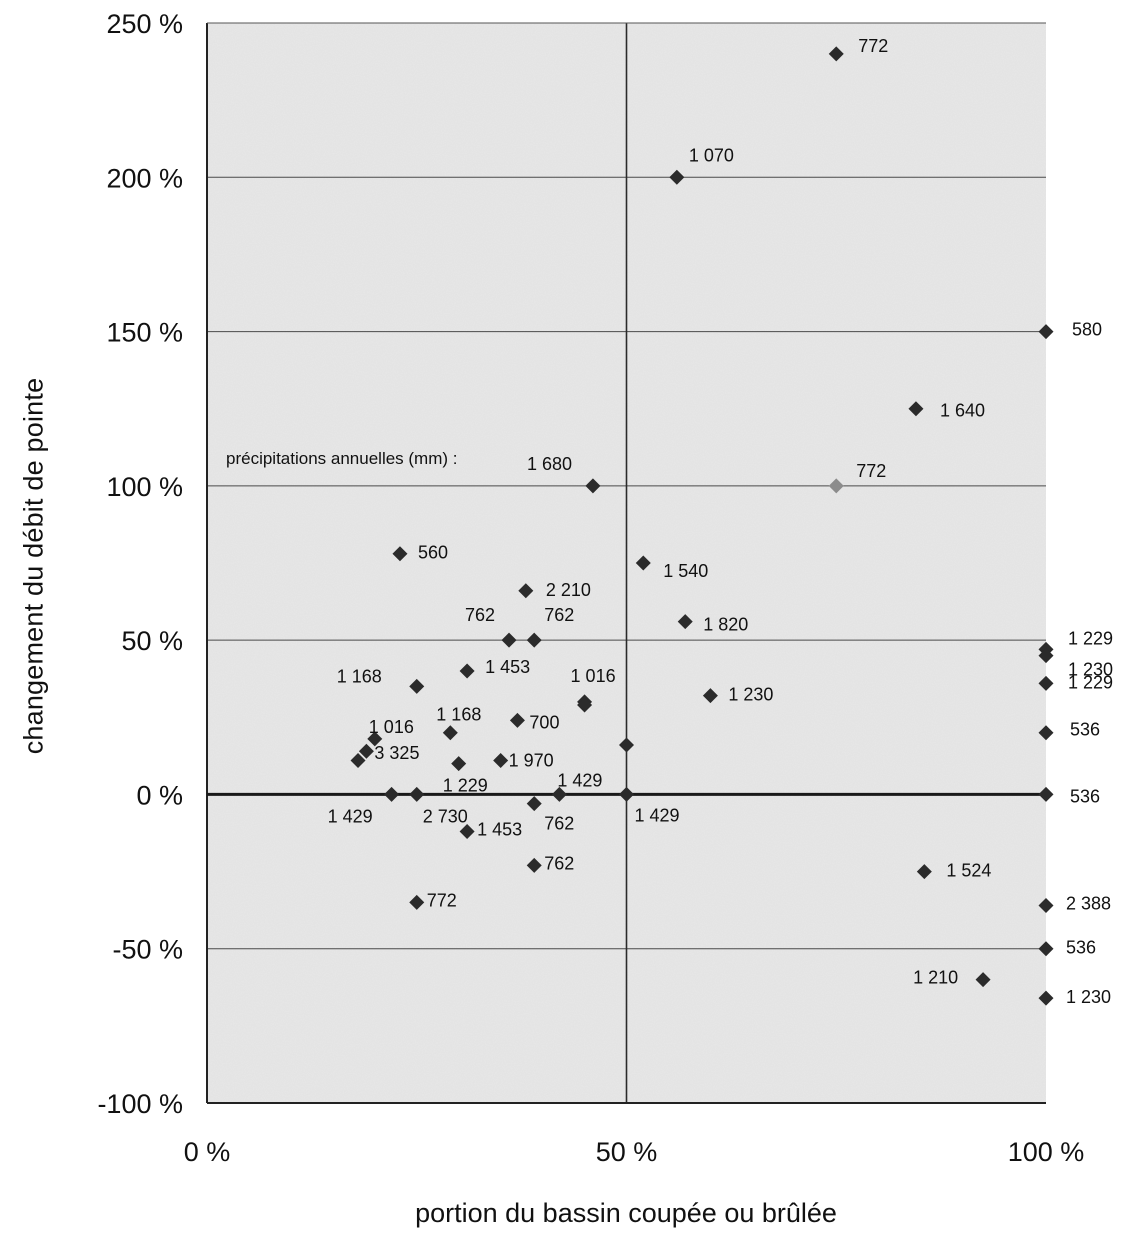 This screenshot has width=1130, height=1234. I want to click on y-tick-label: 200 %, so click(144, 178).